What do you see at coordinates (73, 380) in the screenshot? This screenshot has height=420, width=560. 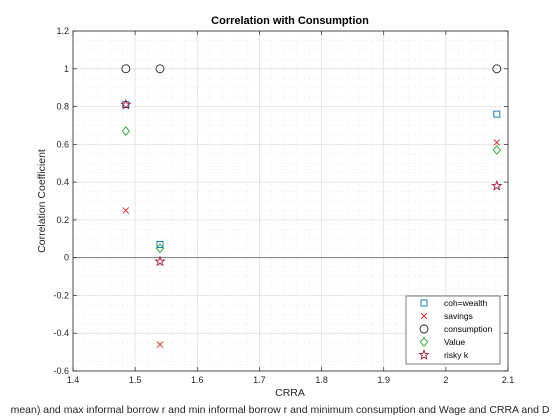 I see `x-tick-label: 1.4` at bounding box center [73, 380].